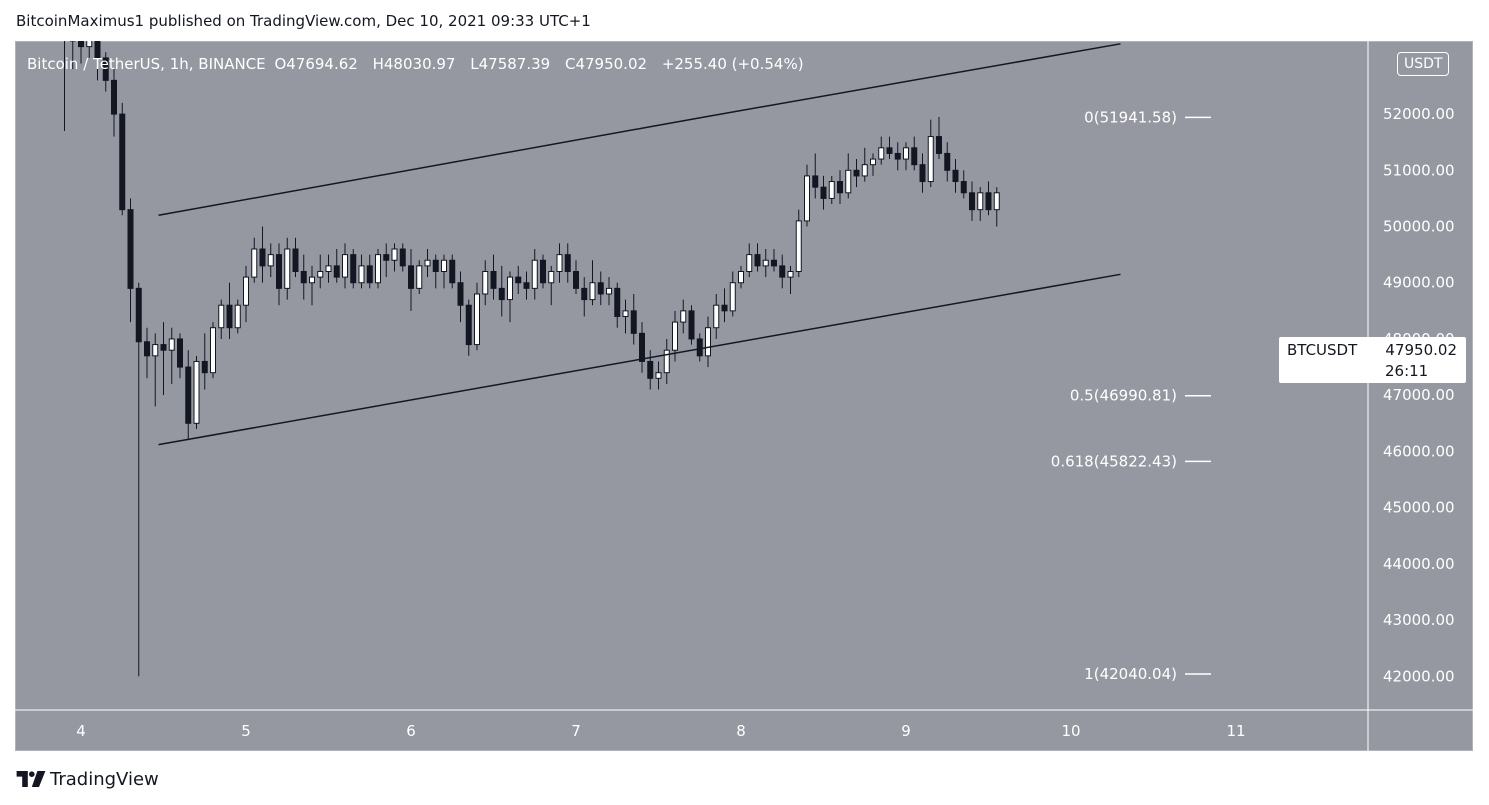 The image size is (1489, 805). What do you see at coordinates (1123, 396) in the screenshot?
I see `fib-level-label: 0.5(46990.81)` at bounding box center [1123, 396].